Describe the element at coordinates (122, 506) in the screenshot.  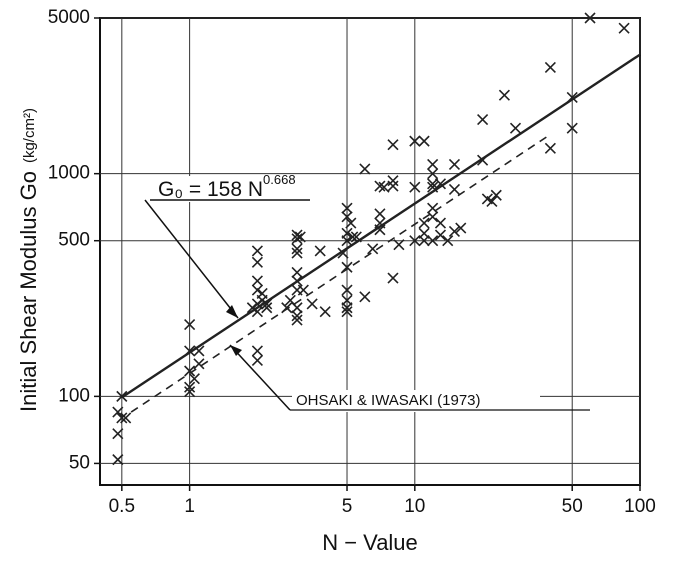
I see `x-tick-label: 0.5` at that location.